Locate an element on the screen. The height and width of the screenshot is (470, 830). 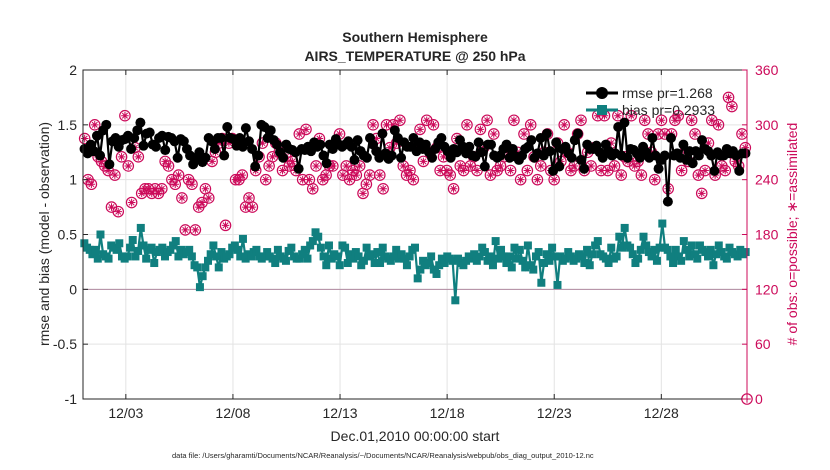
y-right-tick-label: 120 is located at coordinates (767, 289).